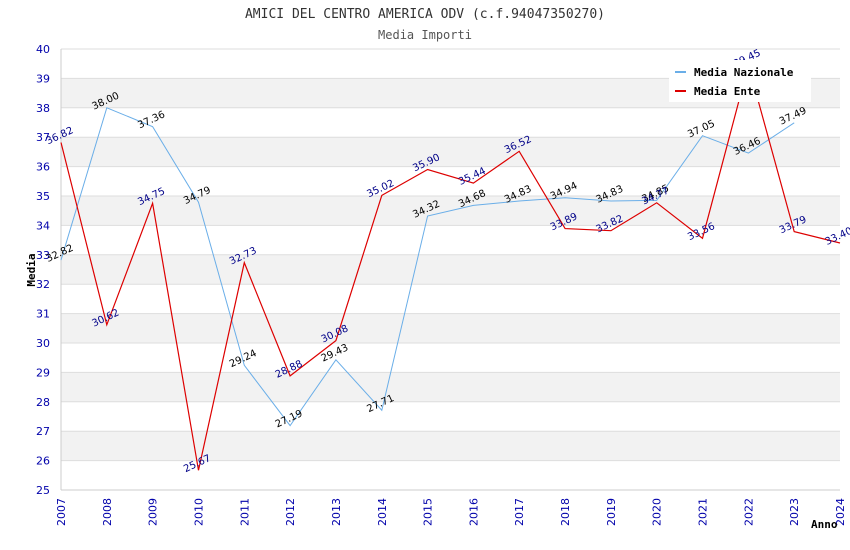  What do you see at coordinates (43, 167) in the screenshot?
I see `y-tick-label: 36` at bounding box center [43, 167].